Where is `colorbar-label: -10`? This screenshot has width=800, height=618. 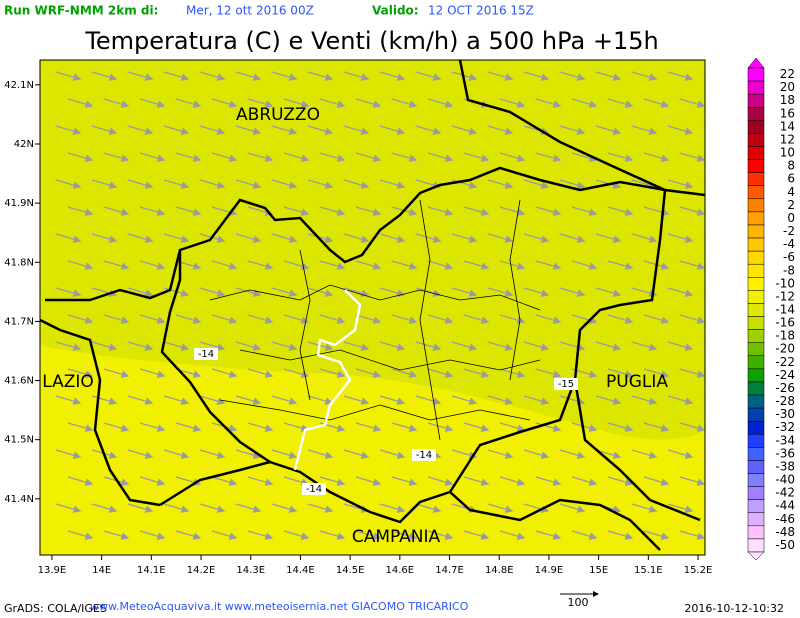
colorbar-label: -10 is located at coordinates (785, 283).